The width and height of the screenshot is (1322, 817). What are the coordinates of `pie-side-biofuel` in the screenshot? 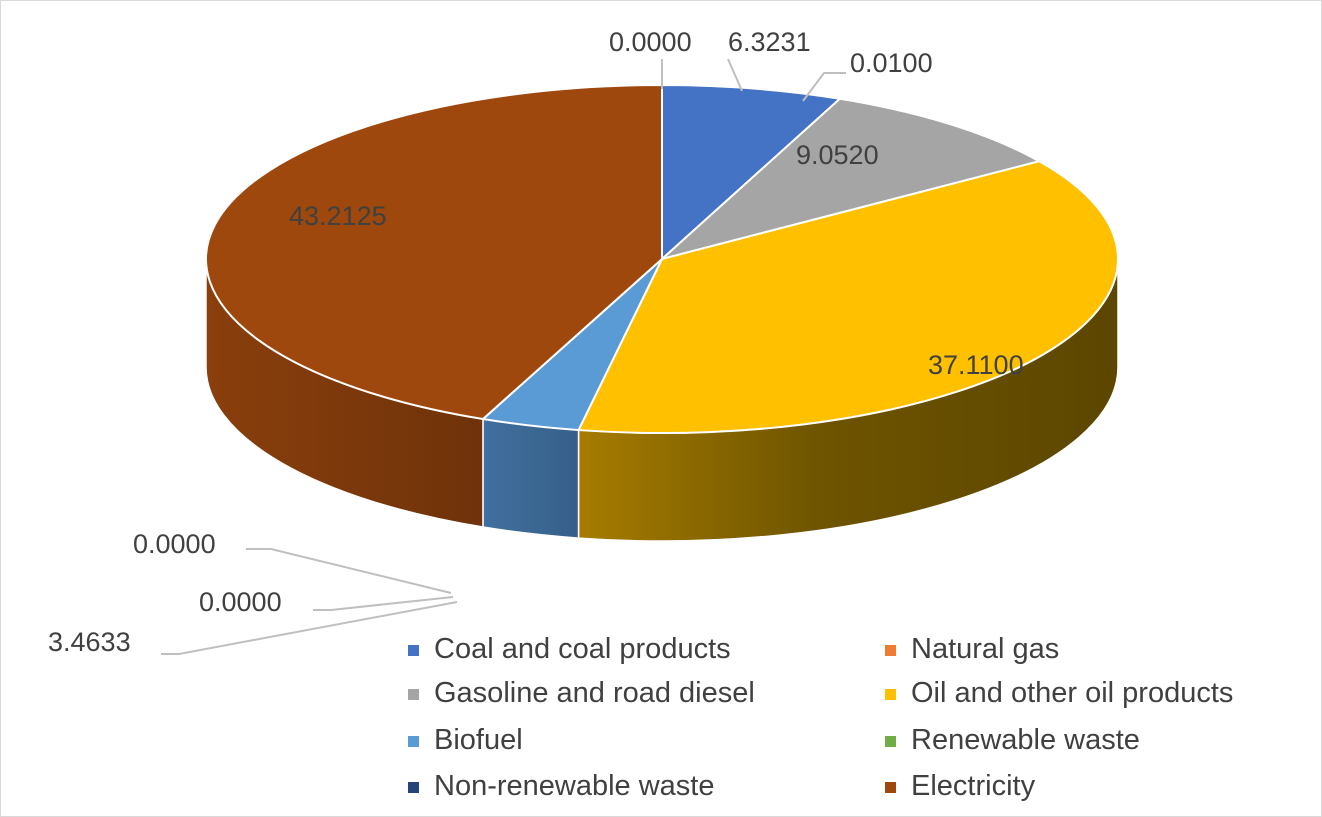 It's located at (531, 478).